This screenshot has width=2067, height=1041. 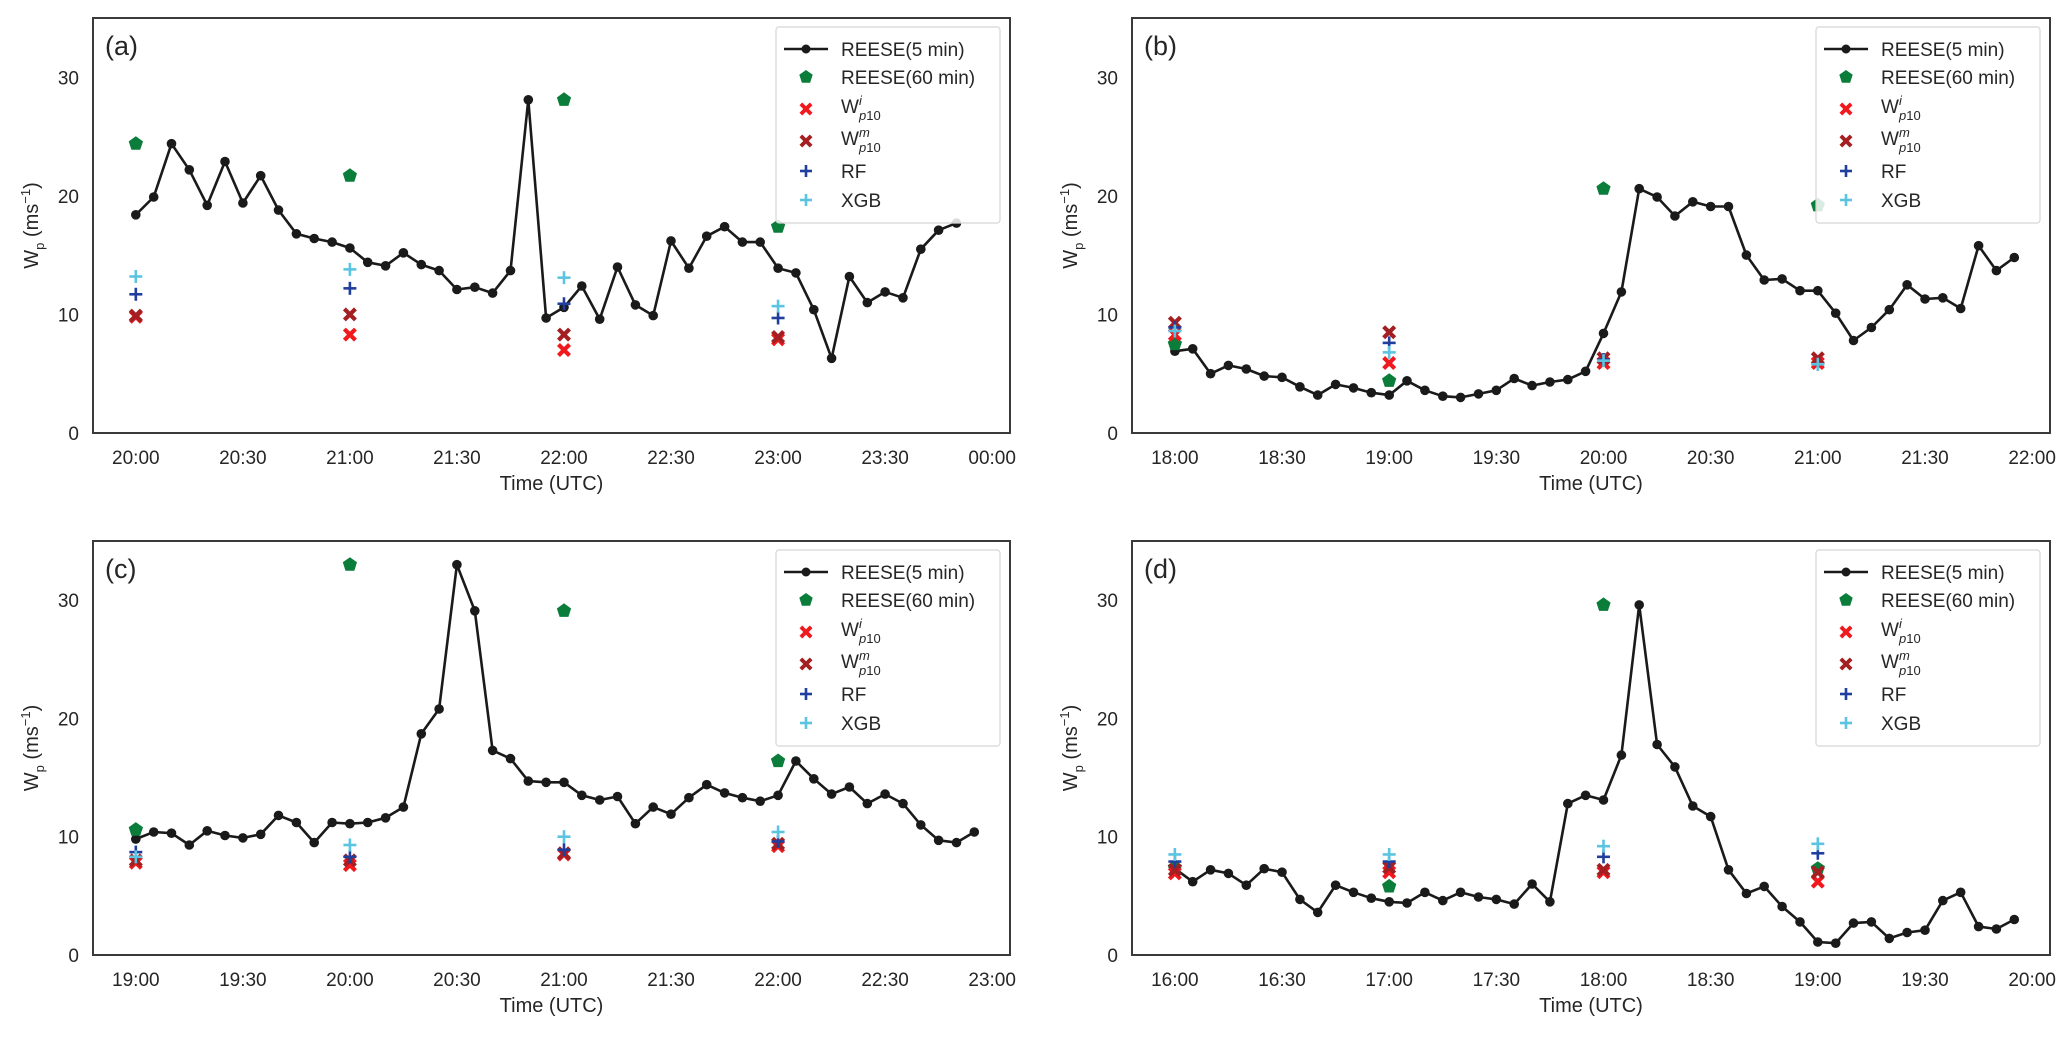 I want to click on x-tick-label: 18:00, so click(x=1175, y=458).